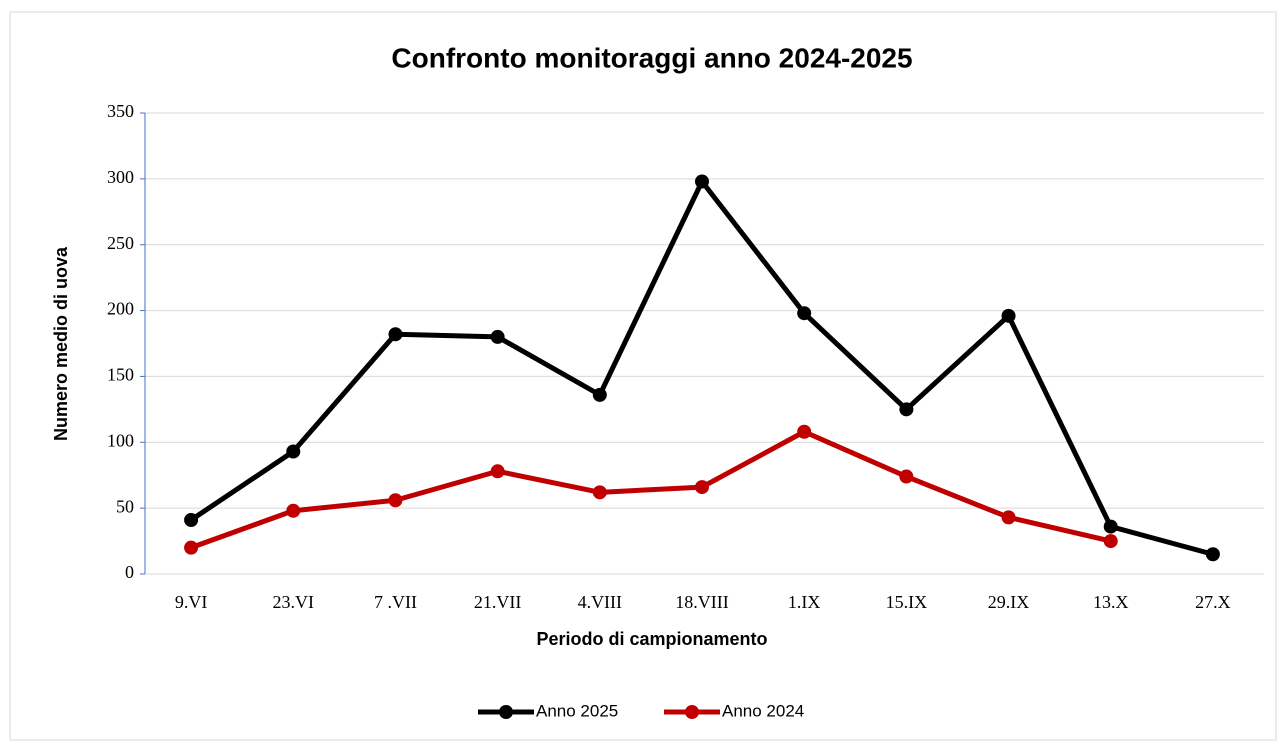 The height and width of the screenshot is (742, 1284). I want to click on y-tick-label: 350, so click(120, 111).